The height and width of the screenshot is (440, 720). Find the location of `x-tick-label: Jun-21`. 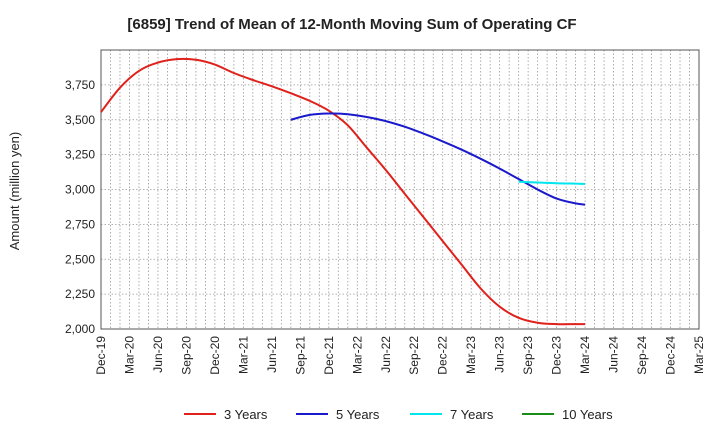

x-tick-label: Jun-21 is located at coordinates (272, 354).